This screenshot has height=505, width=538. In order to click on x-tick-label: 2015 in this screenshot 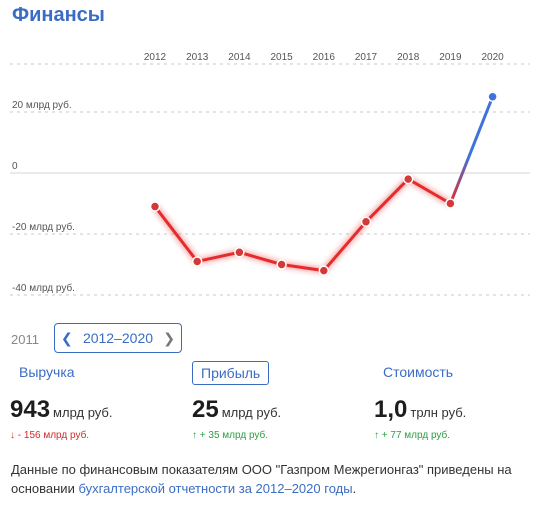, I will do `click(281, 57)`.